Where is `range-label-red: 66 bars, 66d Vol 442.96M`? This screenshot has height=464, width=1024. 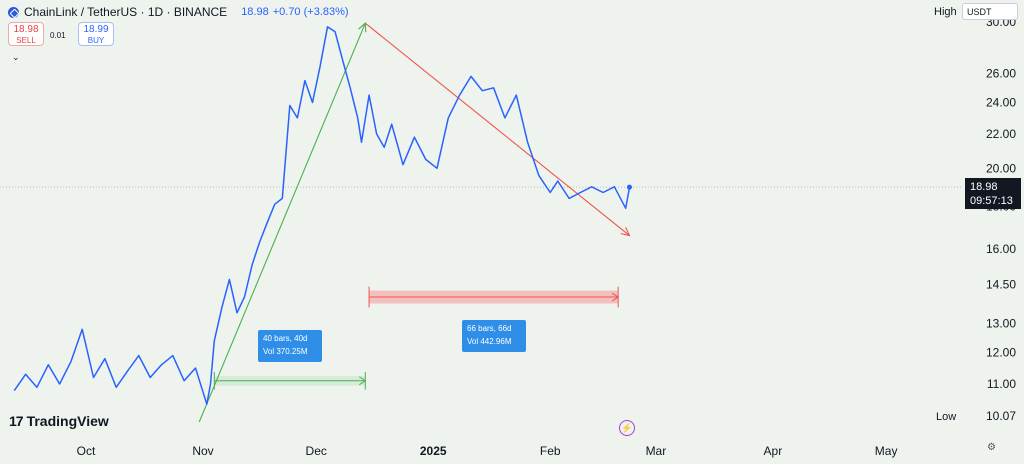
range-label-red: 66 bars, 66d Vol 442.96M is located at coordinates (494, 336).